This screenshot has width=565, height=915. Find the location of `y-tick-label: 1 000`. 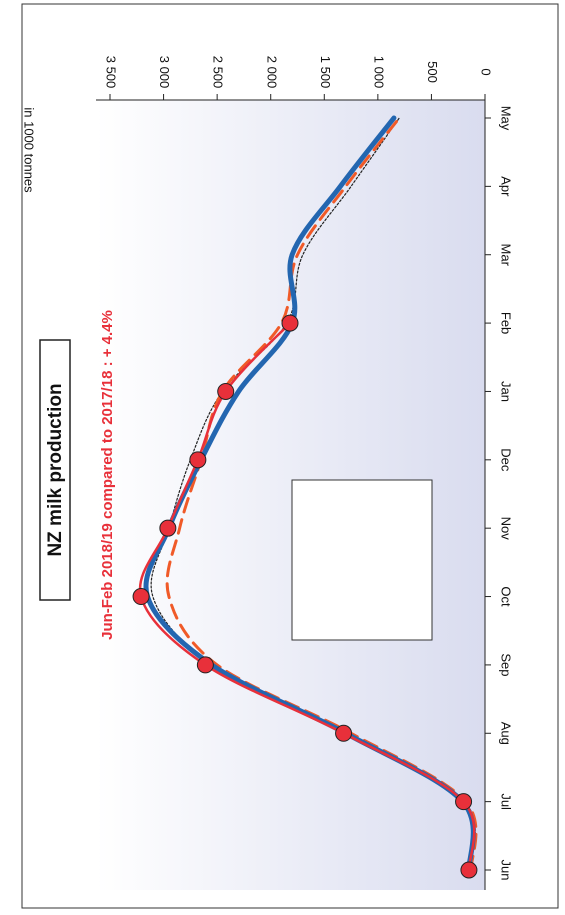

y-tick-label: 1 000 is located at coordinates (378, 72).